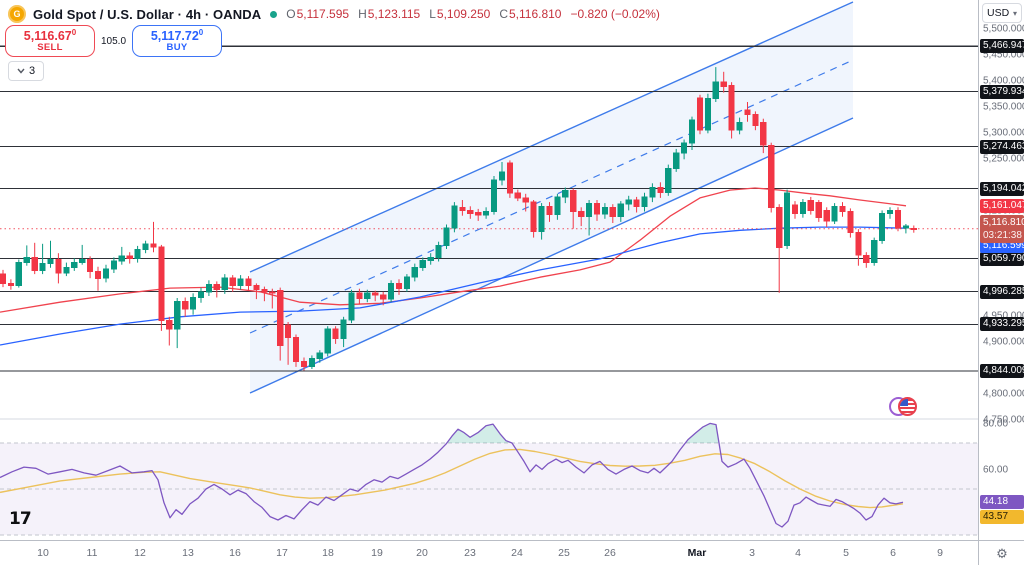  I want to click on price-tick: 5,400.000, so click(1003, 81).